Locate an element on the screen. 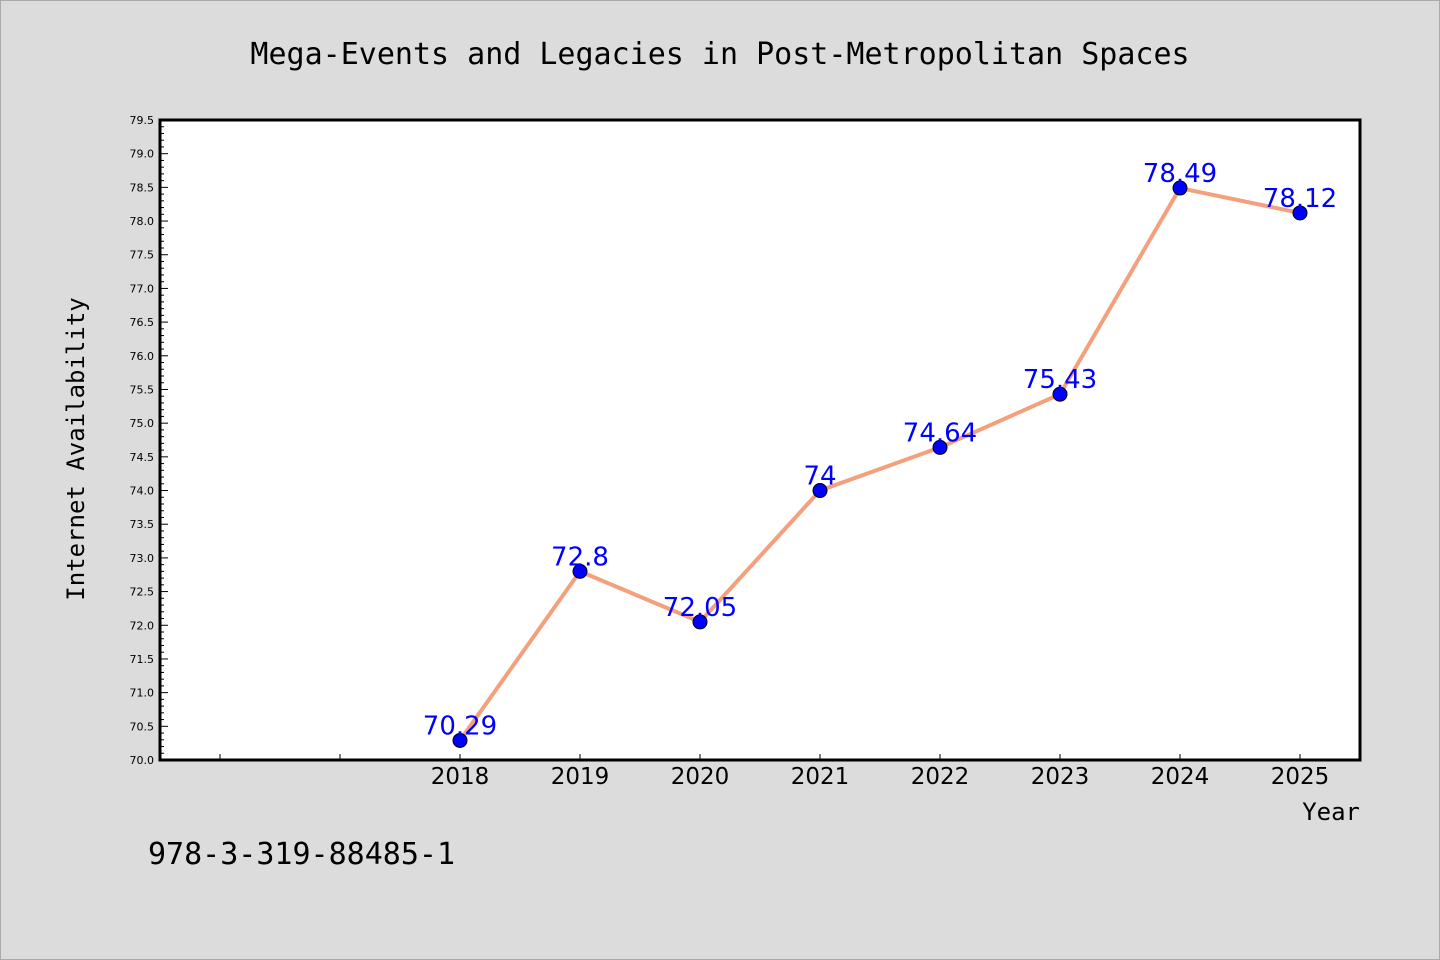 This screenshot has width=1440, height=960. y-tick-label: 74.0 is located at coordinates (142, 491).